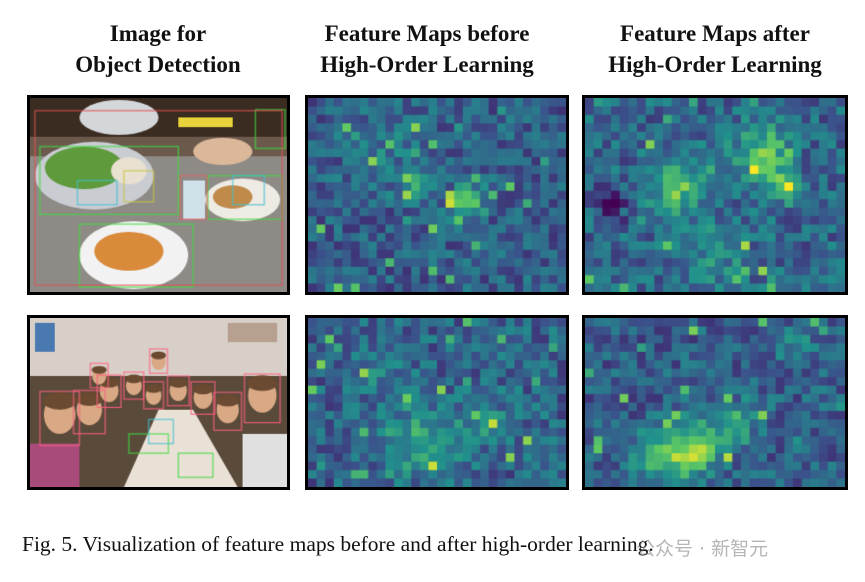  What do you see at coordinates (437, 195) in the screenshot?
I see `feature-map-before-food` at bounding box center [437, 195].